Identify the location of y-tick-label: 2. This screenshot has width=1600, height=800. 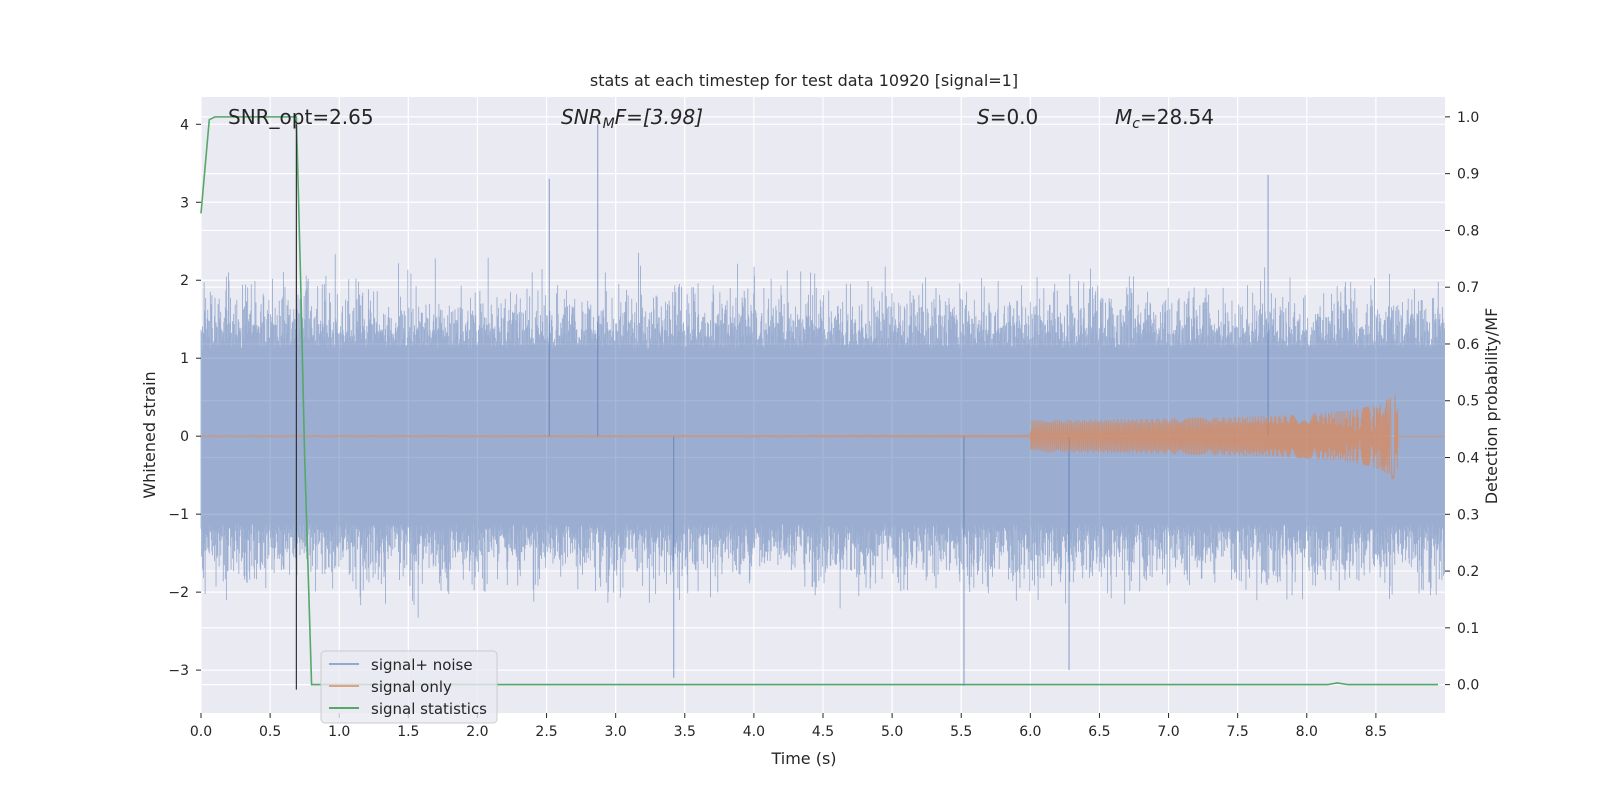
(184, 281).